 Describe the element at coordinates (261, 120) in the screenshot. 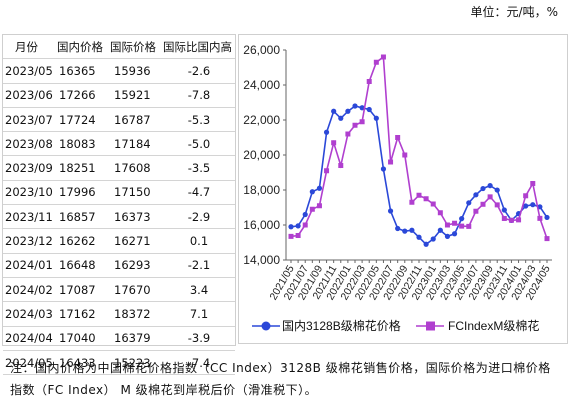

I see `y-tick-label: 22,000` at that location.